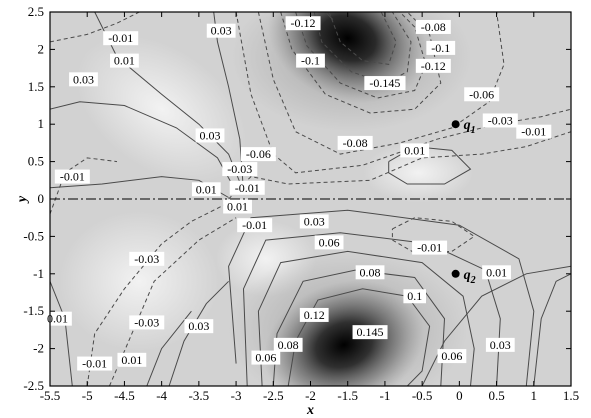  I want to click on y-tick-label: 1, so click(41, 123).